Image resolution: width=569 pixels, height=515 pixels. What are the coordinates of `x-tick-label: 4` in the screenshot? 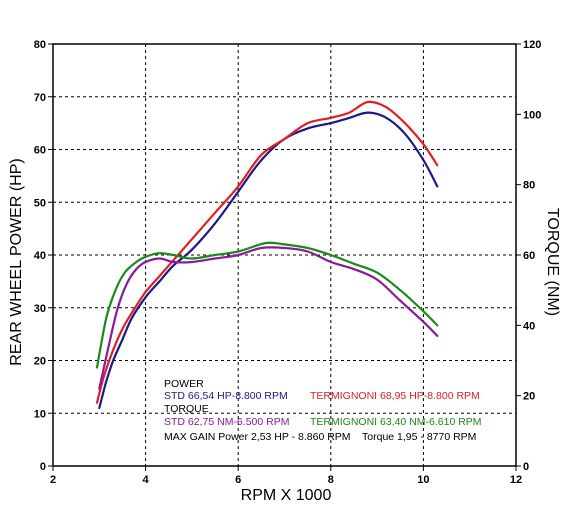 It's located at (146, 480).